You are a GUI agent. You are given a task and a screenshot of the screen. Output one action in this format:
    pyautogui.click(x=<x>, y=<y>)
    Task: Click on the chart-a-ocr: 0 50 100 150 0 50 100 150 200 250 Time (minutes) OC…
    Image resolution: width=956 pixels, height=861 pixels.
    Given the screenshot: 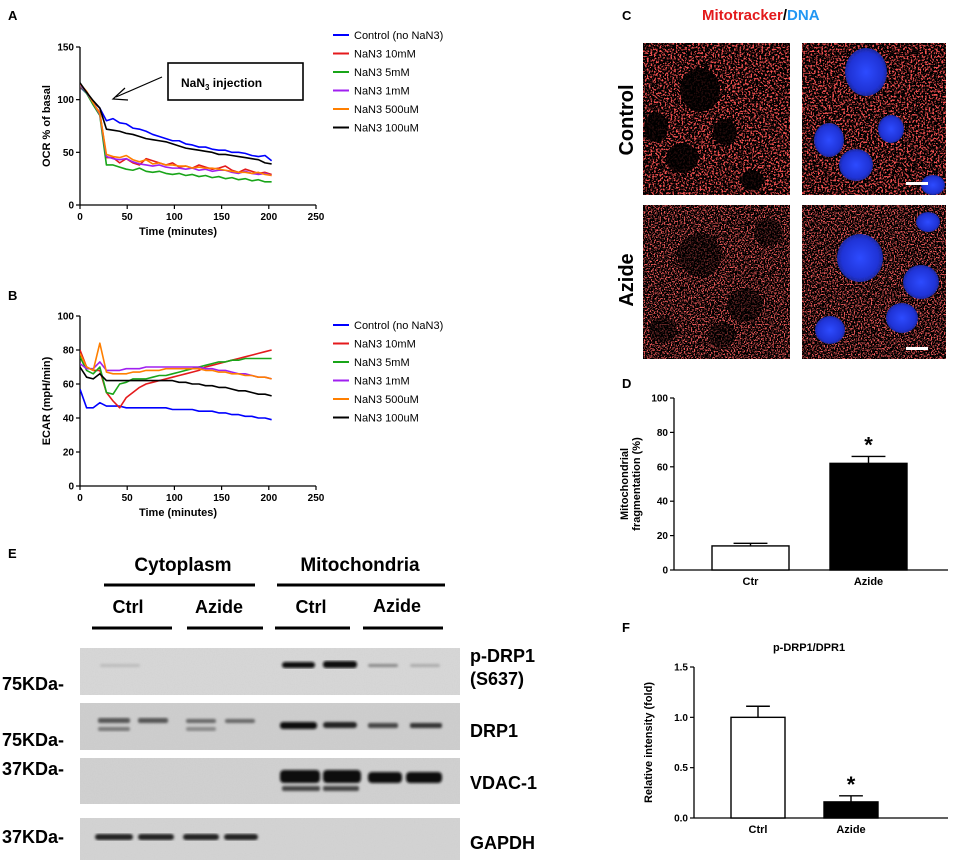 What is the action you would take?
    pyautogui.click(x=242, y=134)
    